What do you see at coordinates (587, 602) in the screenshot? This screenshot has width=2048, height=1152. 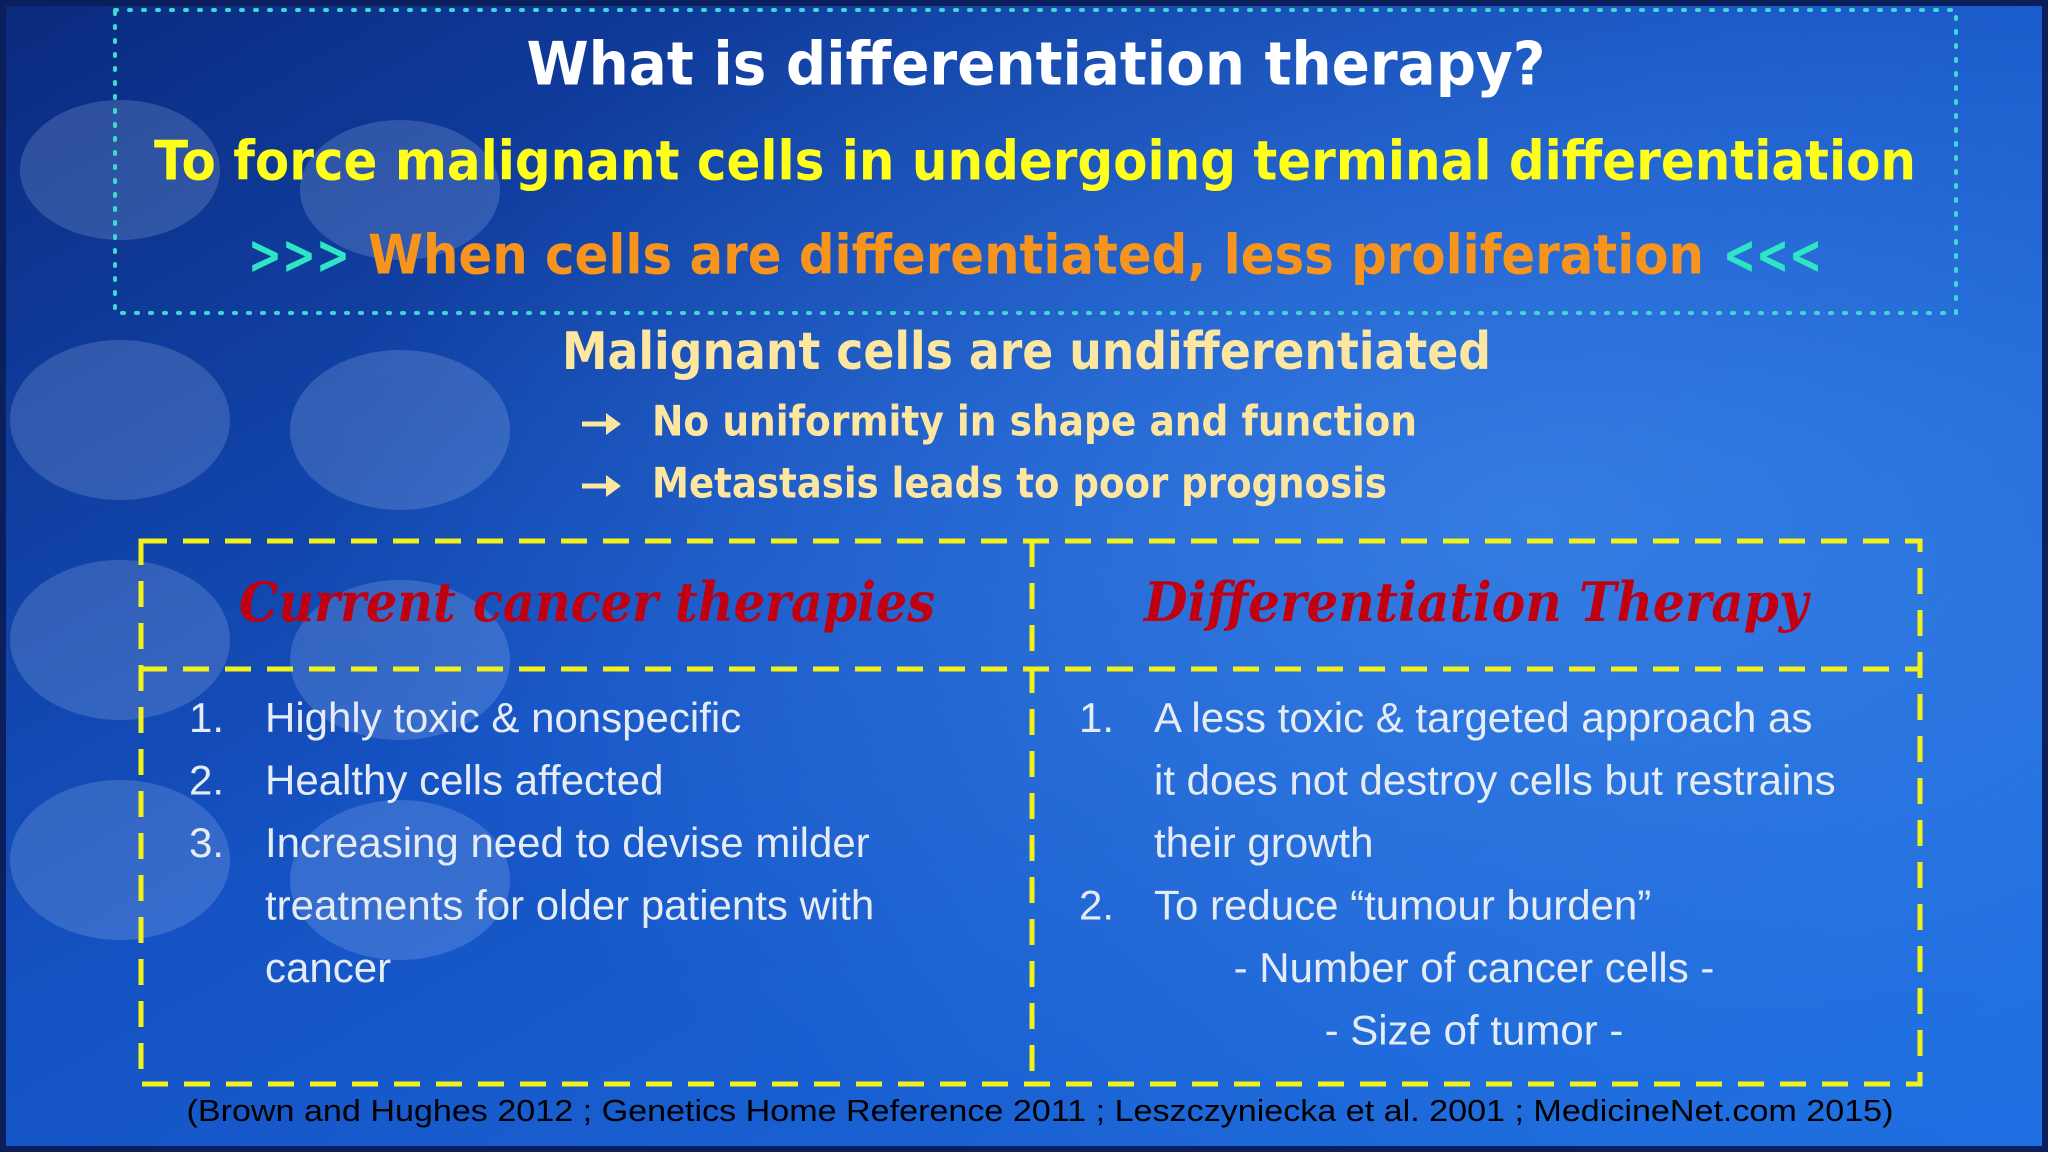 I see `column-header: Current cancer therapies` at bounding box center [587, 602].